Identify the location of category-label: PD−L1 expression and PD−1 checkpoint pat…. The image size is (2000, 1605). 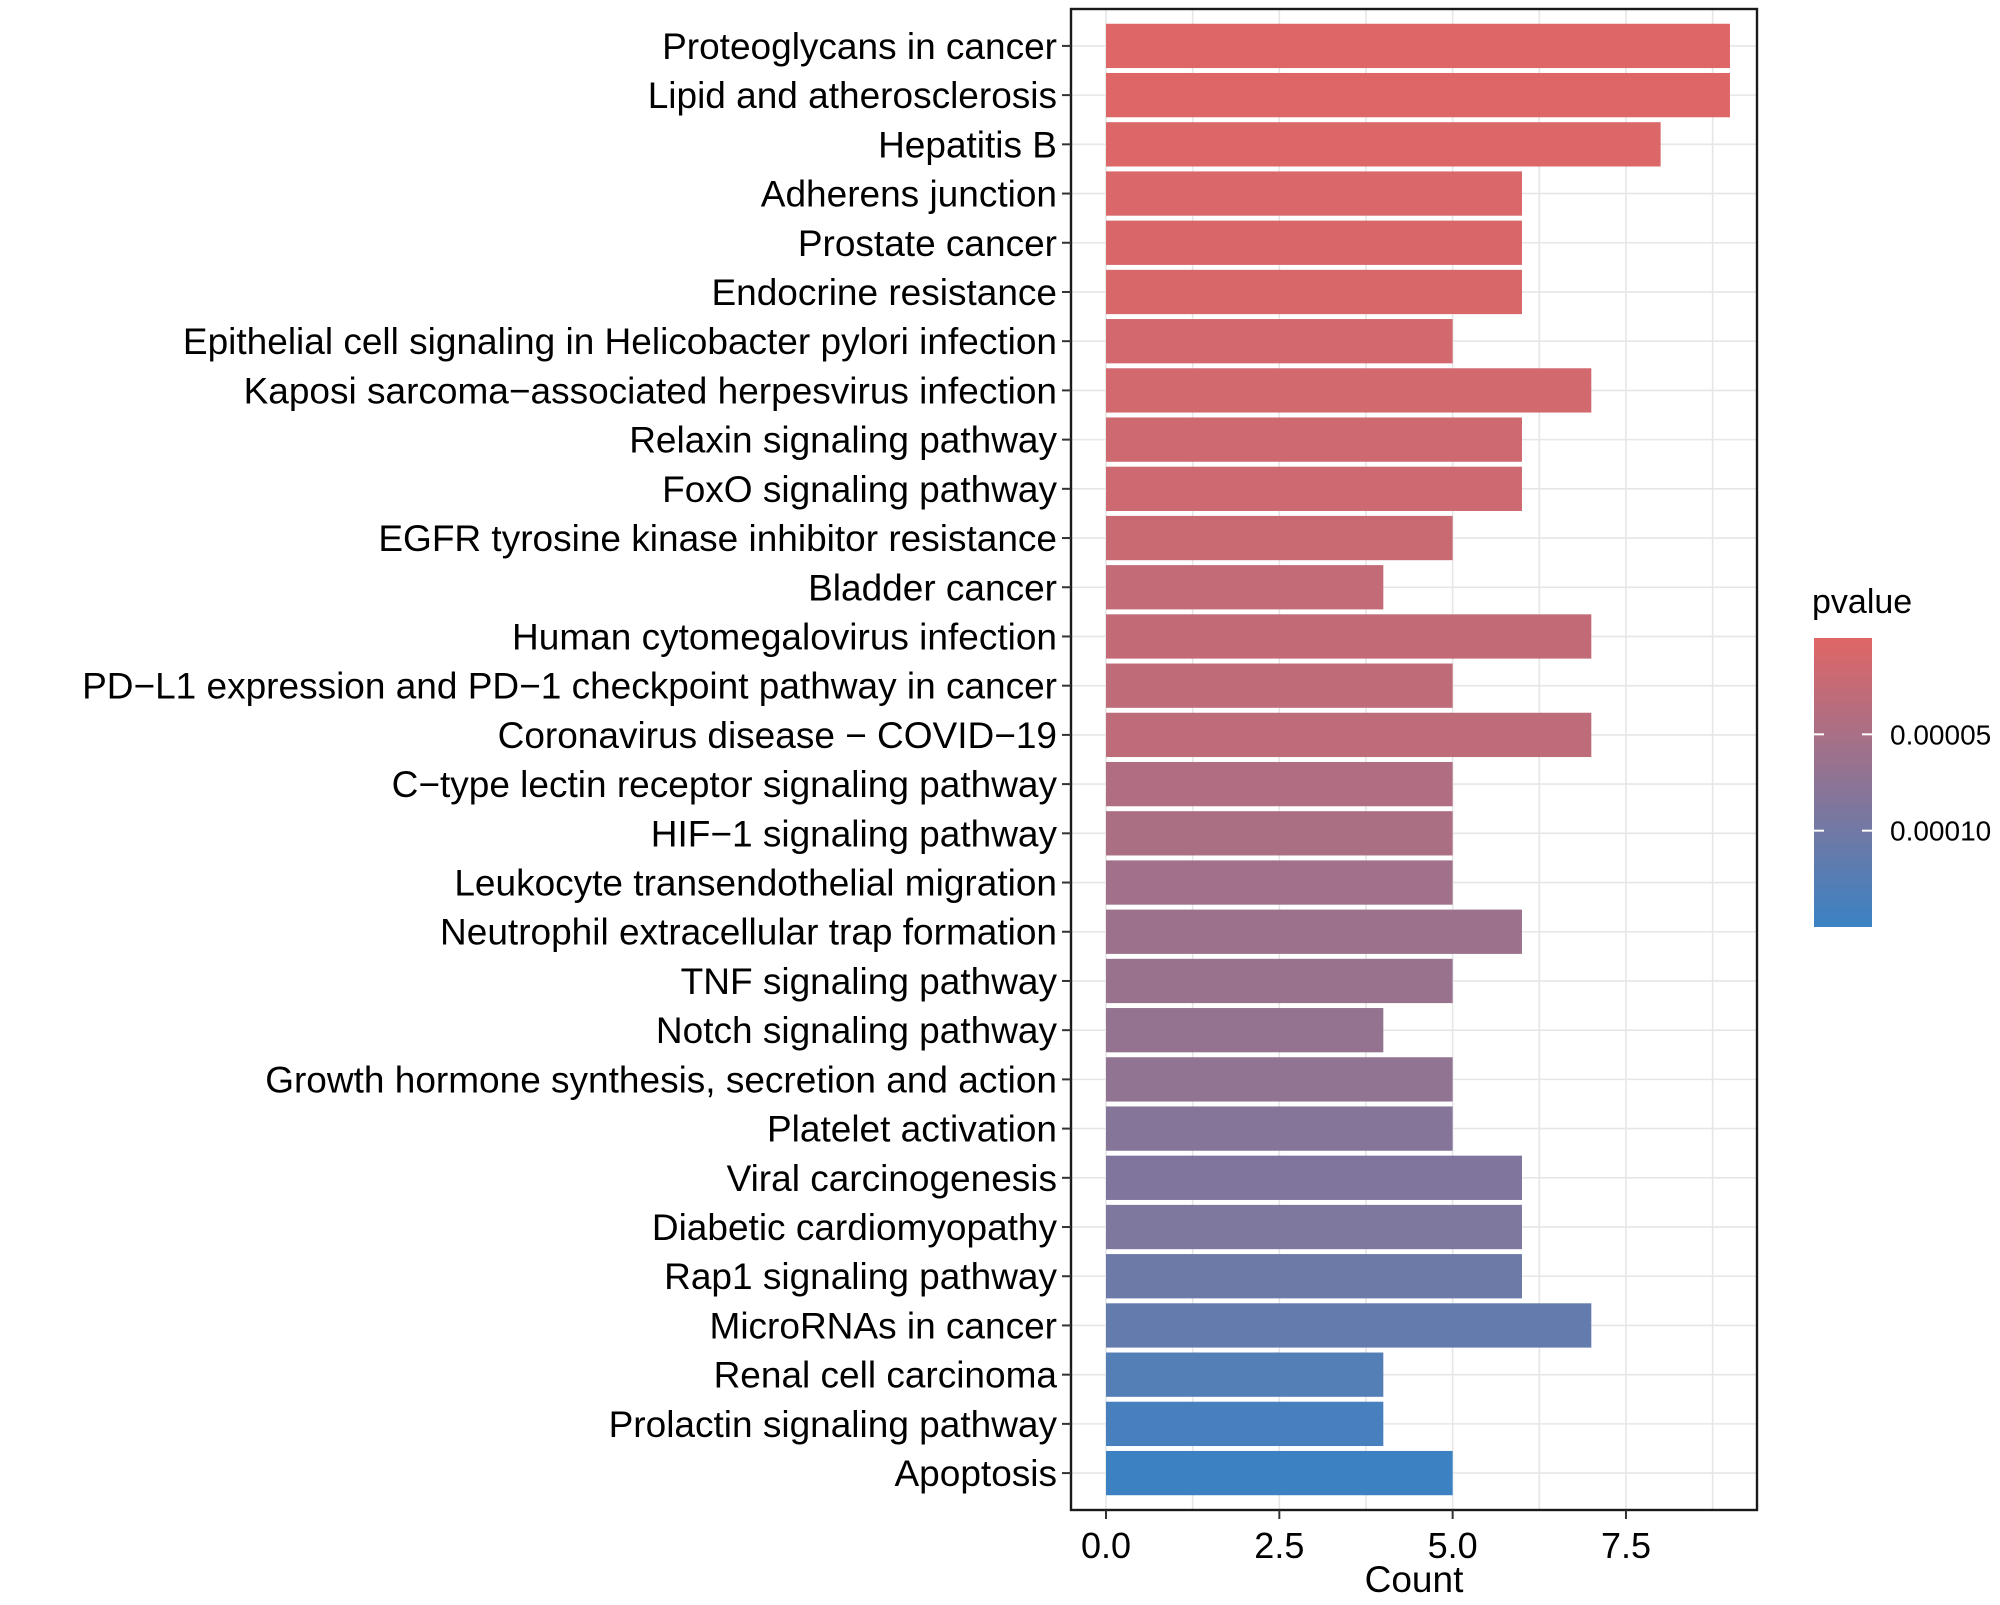
(569, 686).